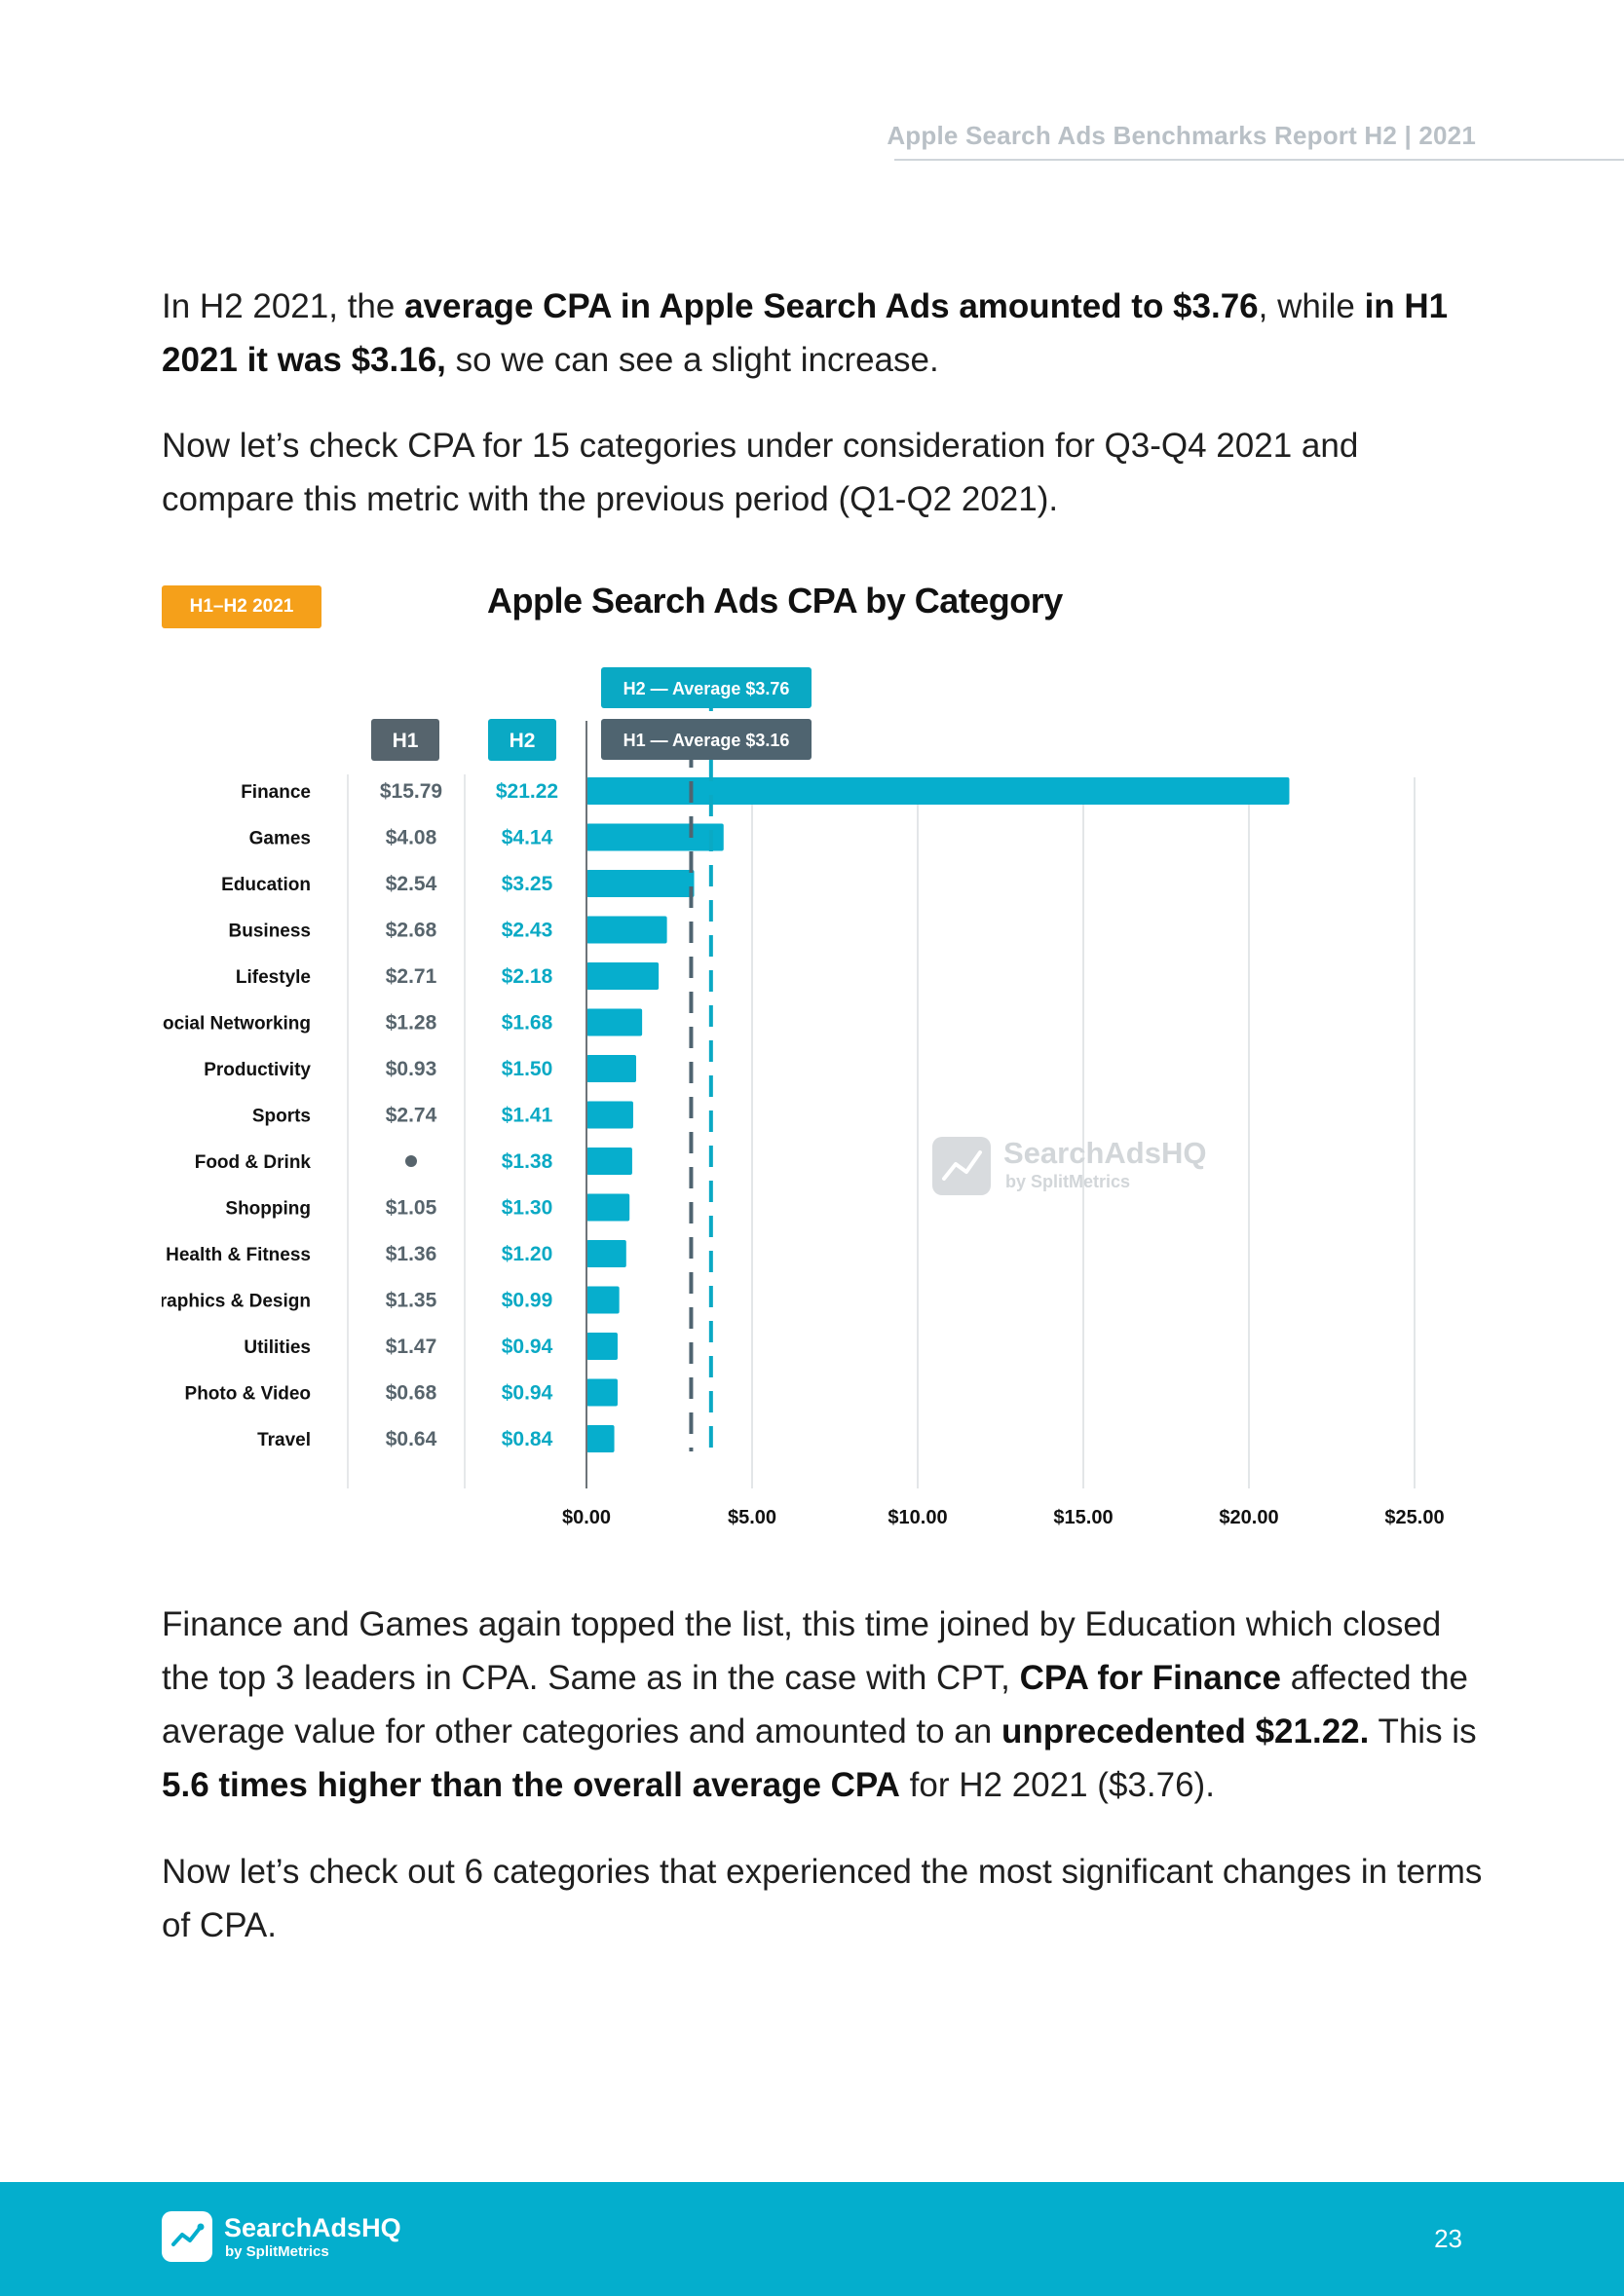 This screenshot has height=2296, width=1624. What do you see at coordinates (640, 883) in the screenshot?
I see `bar-education` at bounding box center [640, 883].